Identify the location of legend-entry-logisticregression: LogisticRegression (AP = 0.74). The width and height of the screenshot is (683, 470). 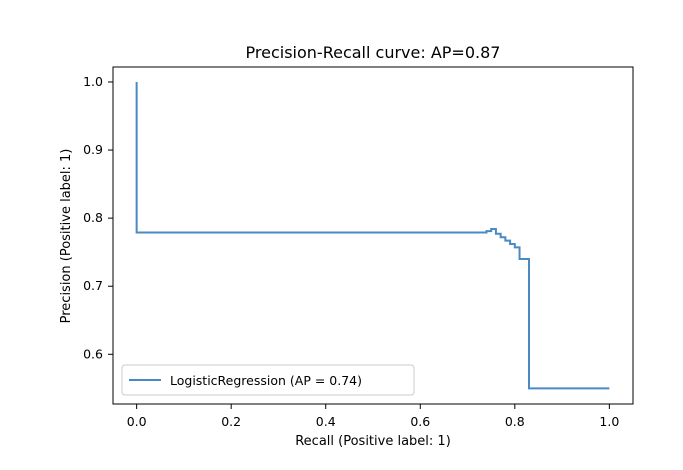
(266, 380).